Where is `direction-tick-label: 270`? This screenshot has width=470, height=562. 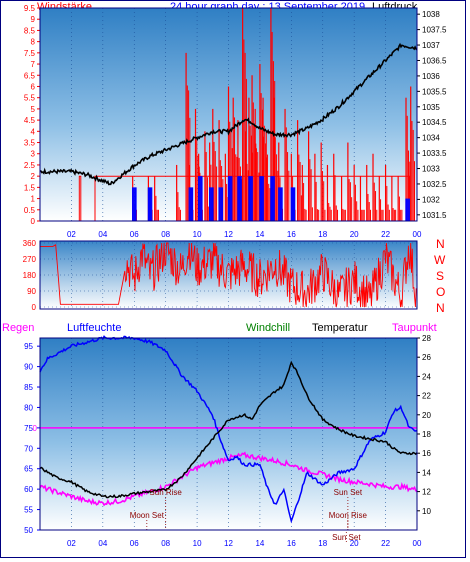
direction-tick-label: 270 is located at coordinates (30, 259).